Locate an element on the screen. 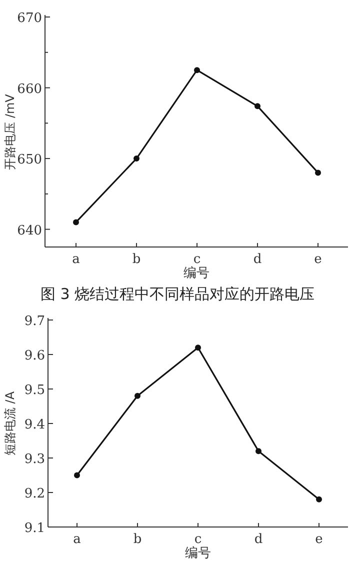  y-tick-label: 9.6 is located at coordinates (34, 356).